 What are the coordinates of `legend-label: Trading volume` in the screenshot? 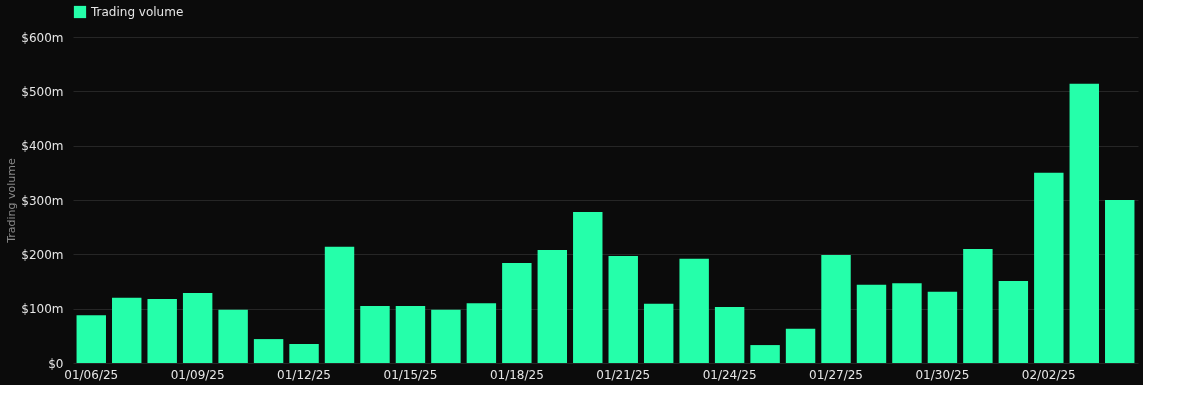 It's located at (137, 12).